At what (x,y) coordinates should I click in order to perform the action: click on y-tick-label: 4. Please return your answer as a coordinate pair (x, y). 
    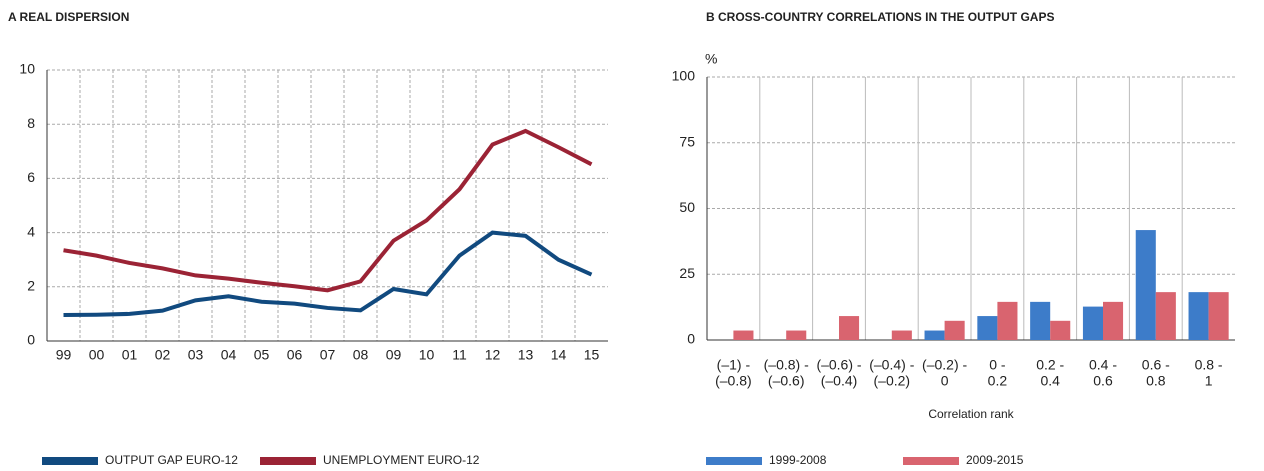
    Looking at the image, I should click on (31, 231).